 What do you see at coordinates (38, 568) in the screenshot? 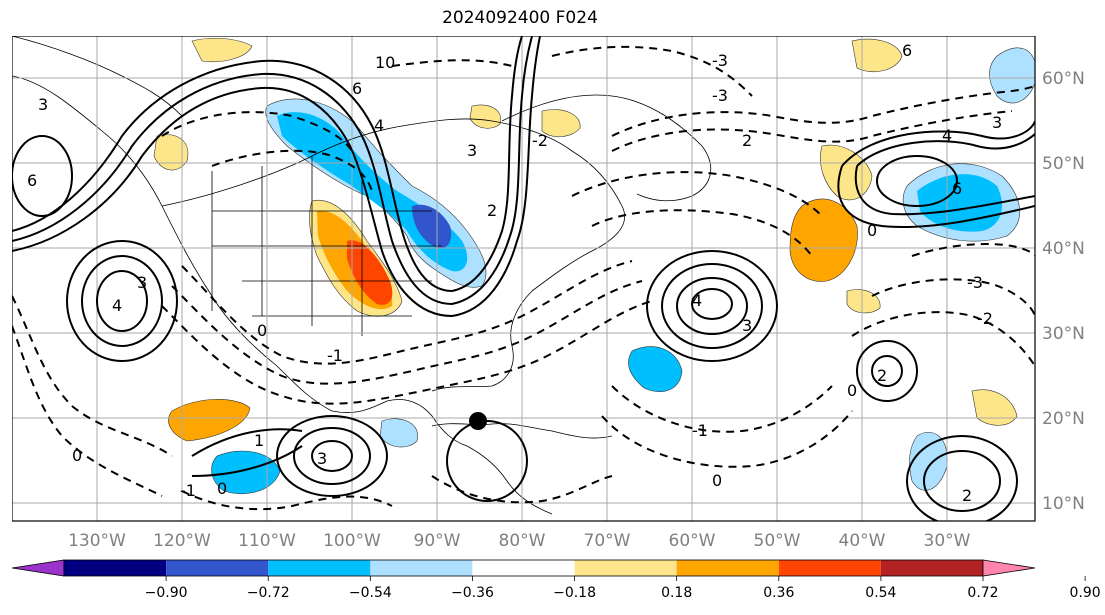
I see `colorbar-extend-low` at bounding box center [38, 568].